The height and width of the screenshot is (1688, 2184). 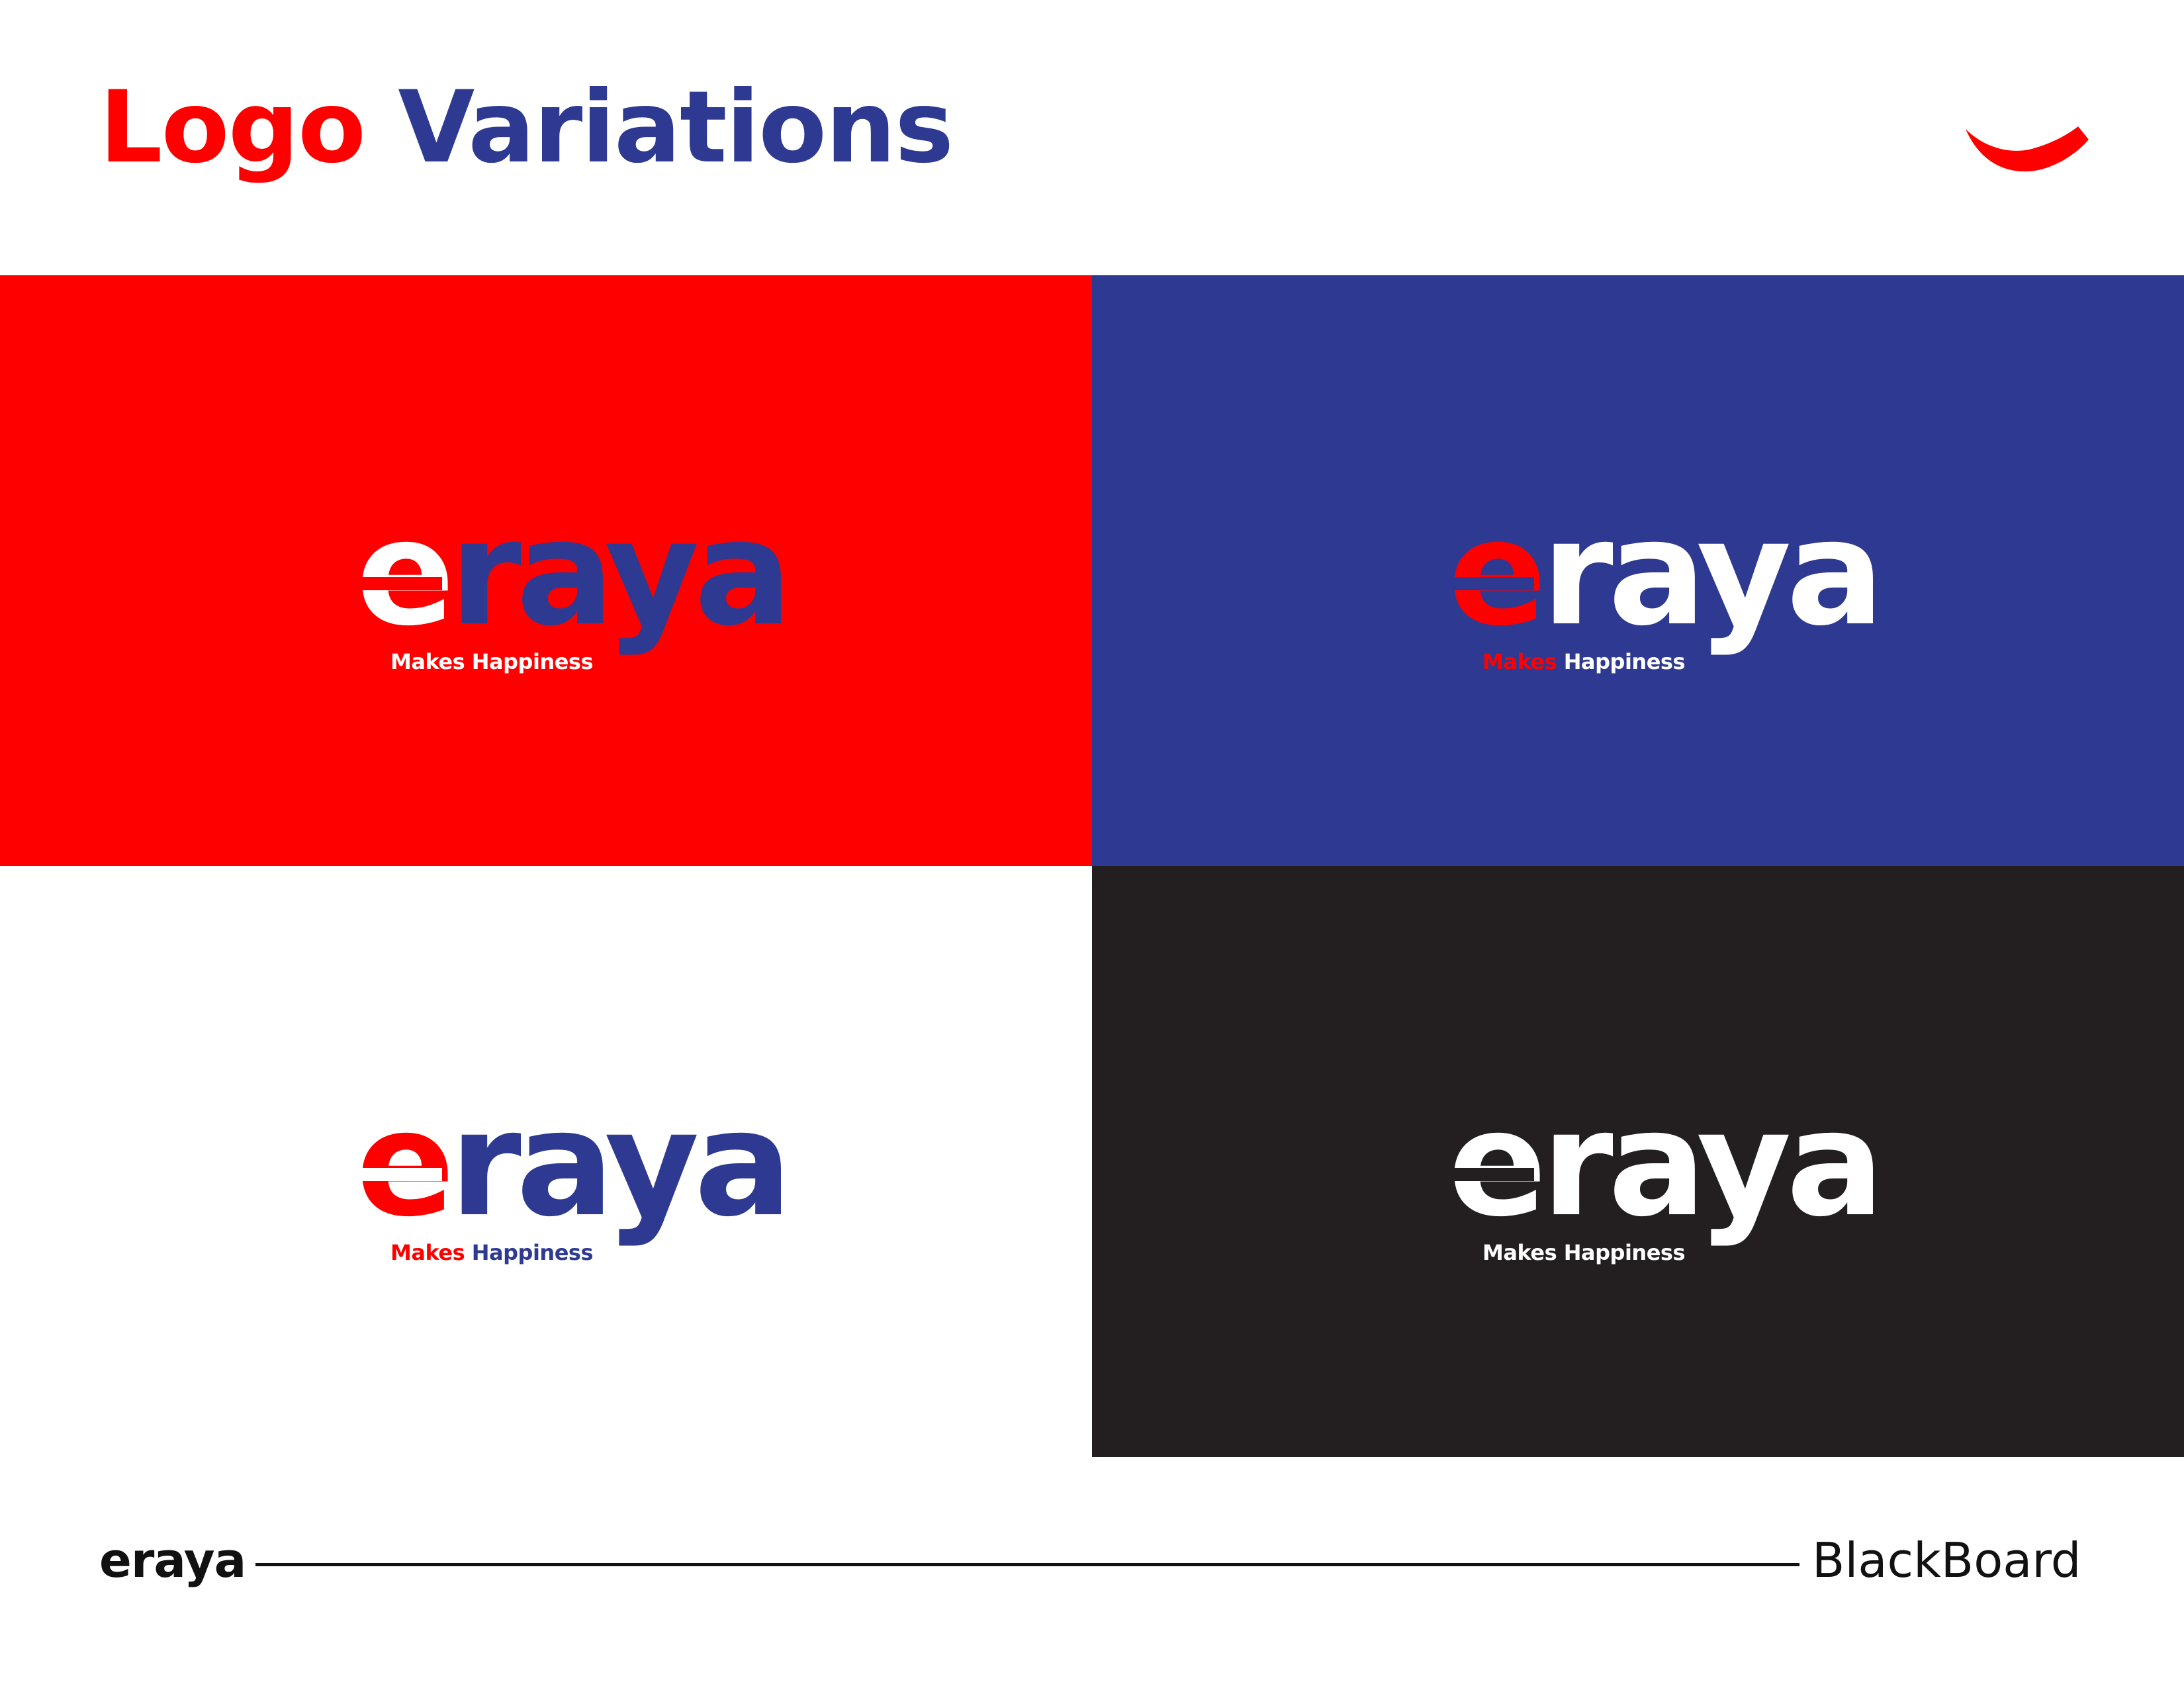 What do you see at coordinates (232, 127) in the screenshot?
I see `title-word-logo: Logo` at bounding box center [232, 127].